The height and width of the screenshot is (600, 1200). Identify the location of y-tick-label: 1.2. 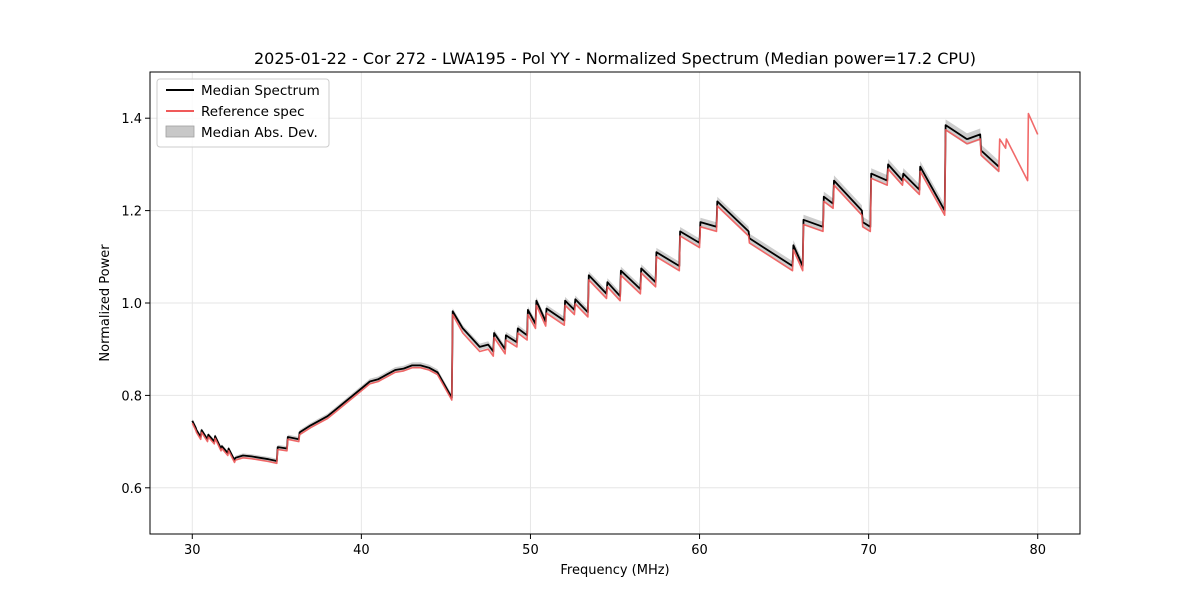
(131, 212).